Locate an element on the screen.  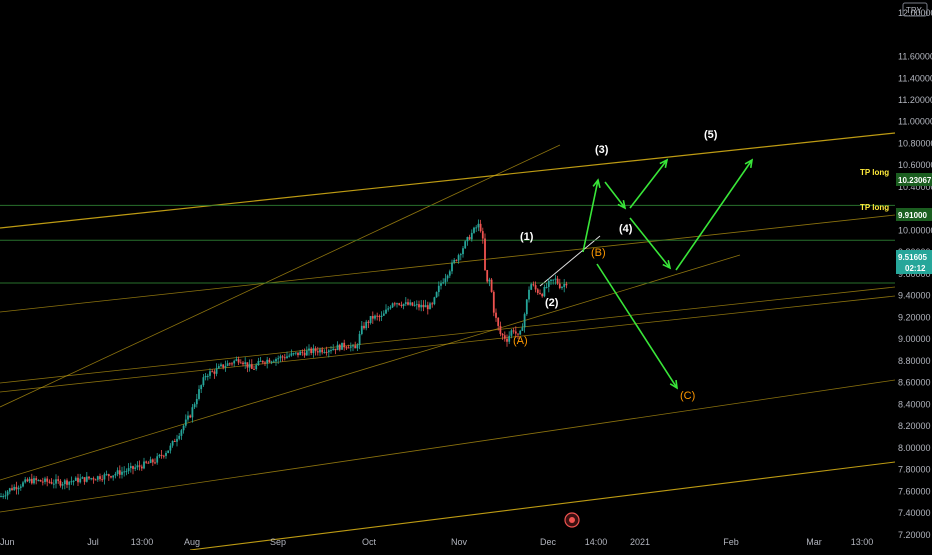
price-tick-label: 10.40000 is located at coordinates (915, 187).